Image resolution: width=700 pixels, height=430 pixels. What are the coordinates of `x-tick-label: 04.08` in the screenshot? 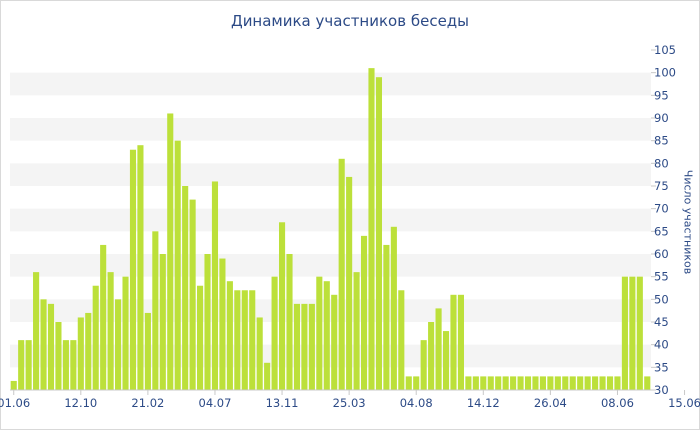 It's located at (416, 403).